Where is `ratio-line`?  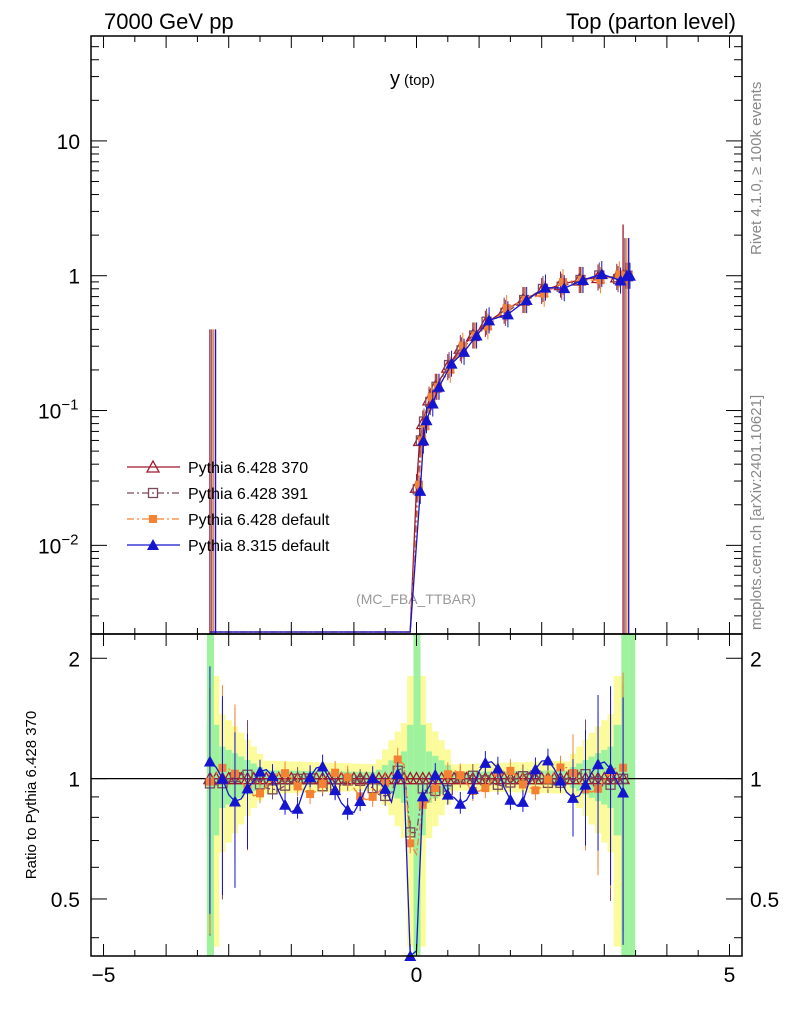
ratio-line is located at coordinates (416, 799).